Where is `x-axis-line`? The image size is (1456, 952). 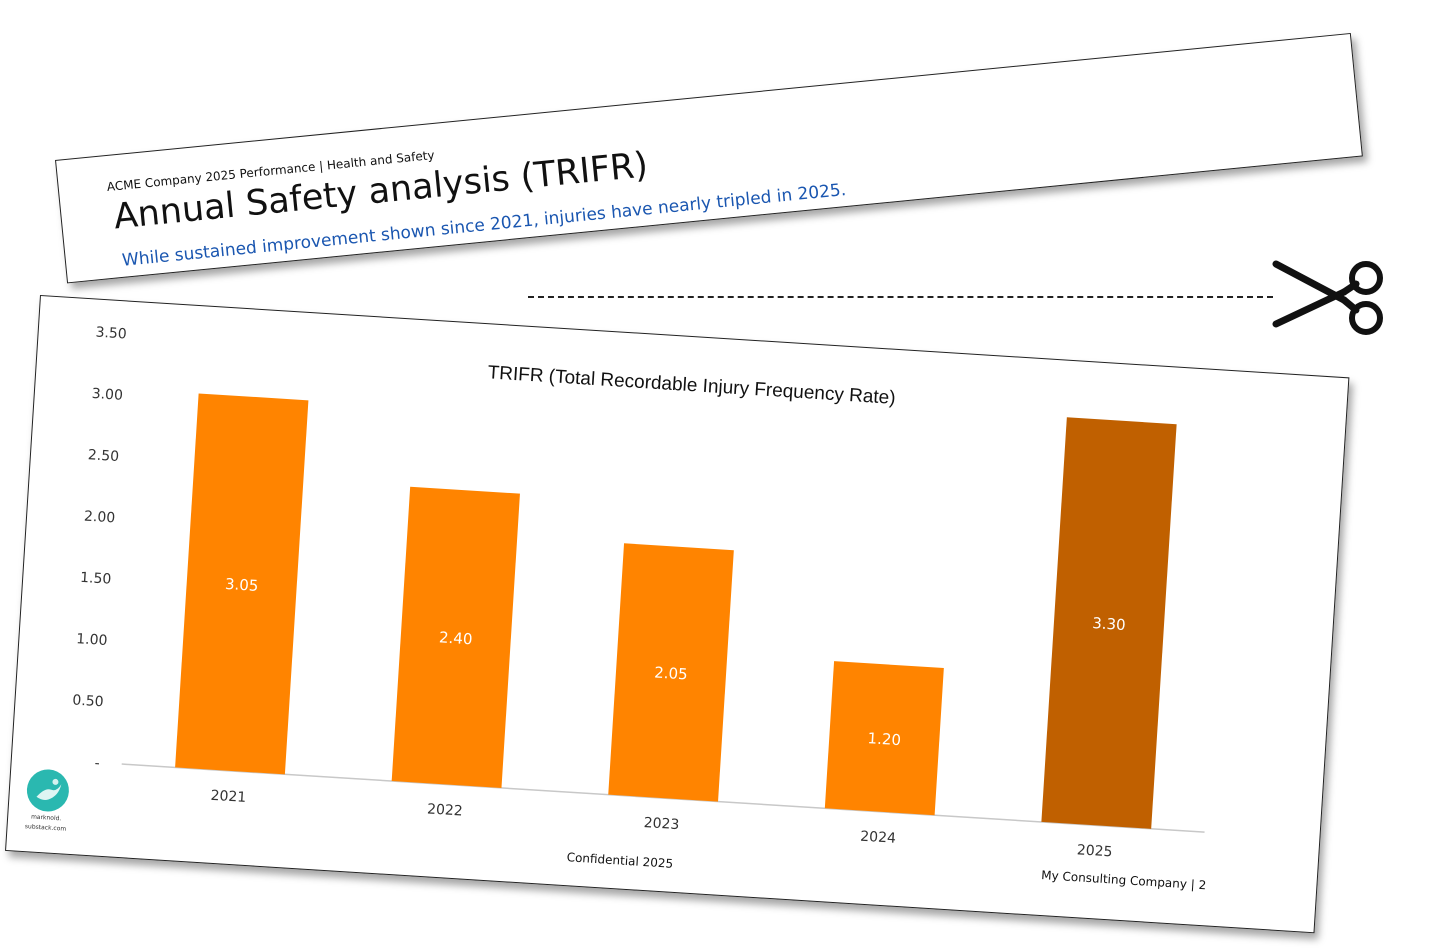 x-axis-line is located at coordinates (663, 798).